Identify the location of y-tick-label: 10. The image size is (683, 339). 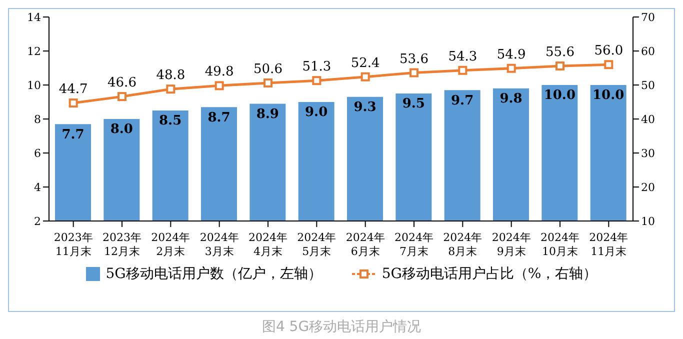
(34, 85).